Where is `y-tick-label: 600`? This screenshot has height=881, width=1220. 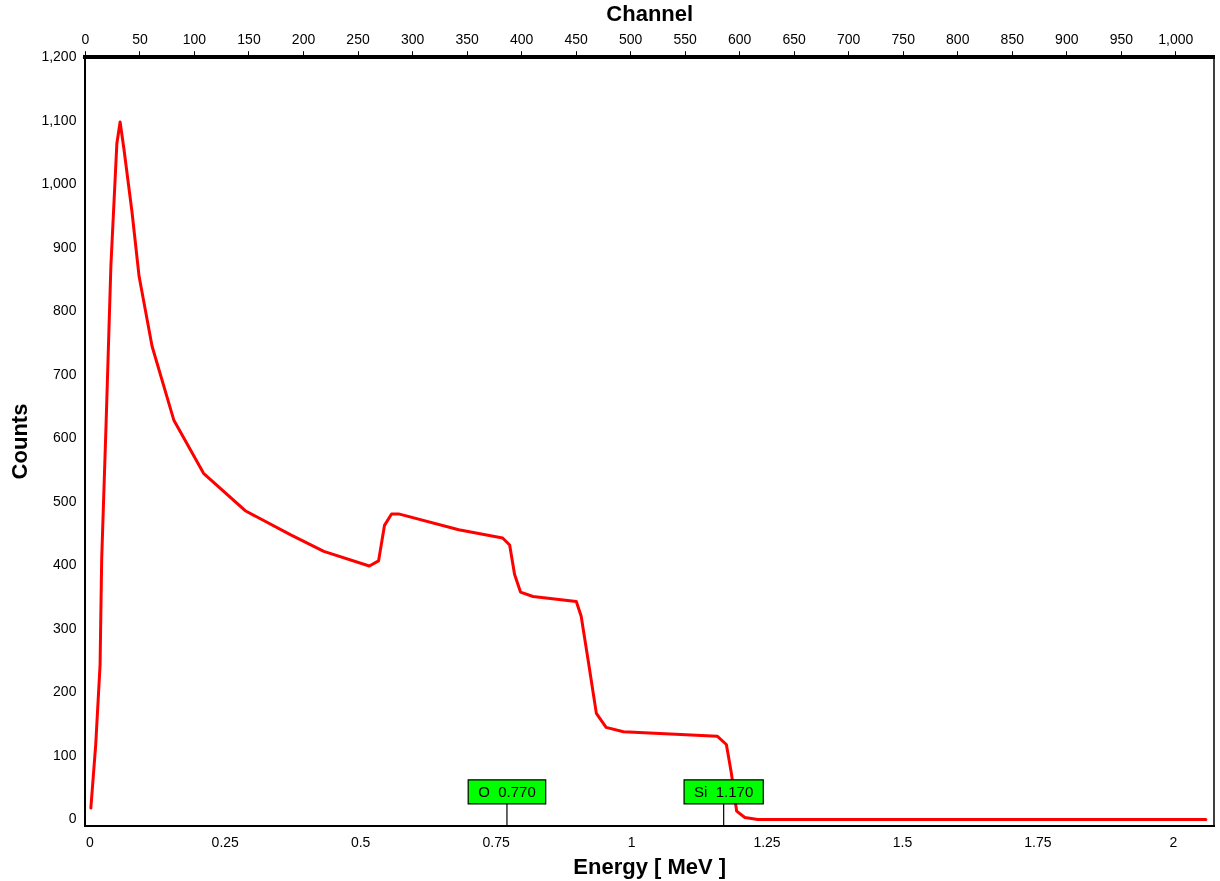 y-tick-label: 600 is located at coordinates (65, 437).